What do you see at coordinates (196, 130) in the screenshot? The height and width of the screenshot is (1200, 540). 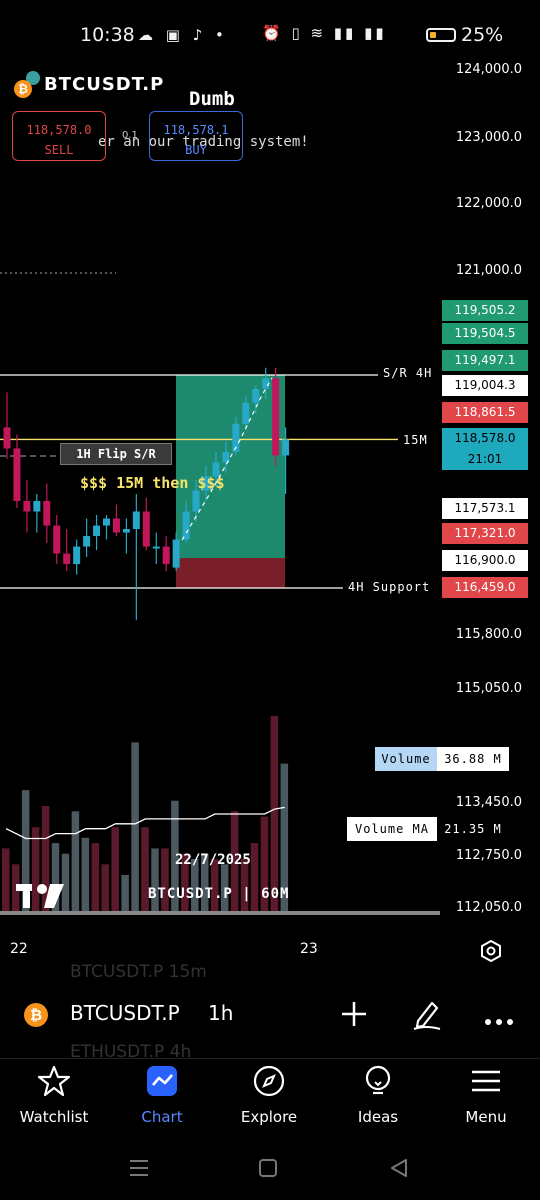 I see `buy-price: 118,578.1` at bounding box center [196, 130].